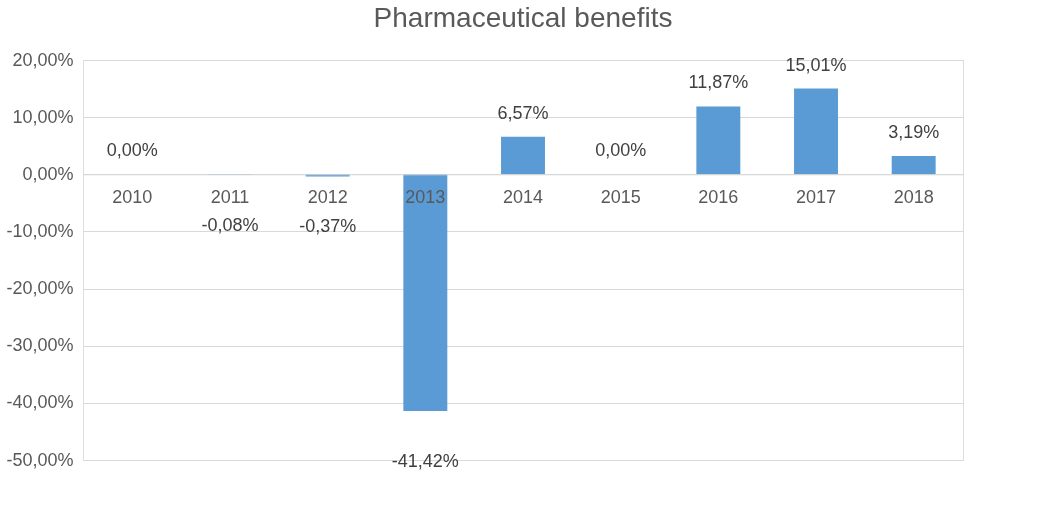  I want to click on data-label: -41,42%, so click(425, 460).